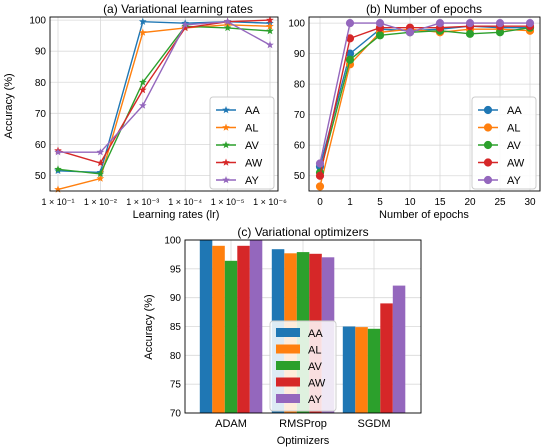 This screenshot has width=550, height=448. What do you see at coordinates (303, 424) in the screenshot?
I see `x-tick-label: RMSProp` at bounding box center [303, 424].